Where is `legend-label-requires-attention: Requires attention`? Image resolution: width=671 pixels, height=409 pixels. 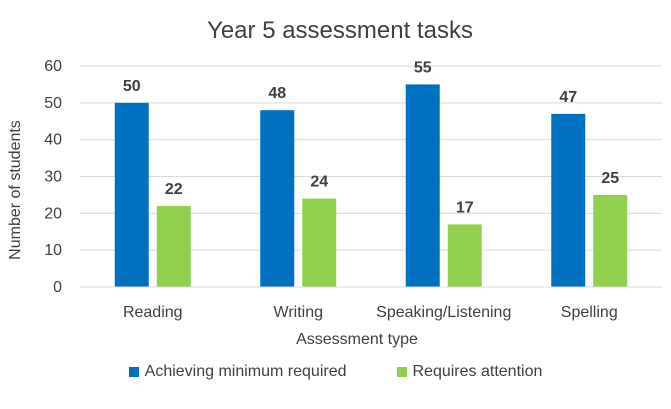 legend-label-requires-attention: Requires attention is located at coordinates (477, 371).